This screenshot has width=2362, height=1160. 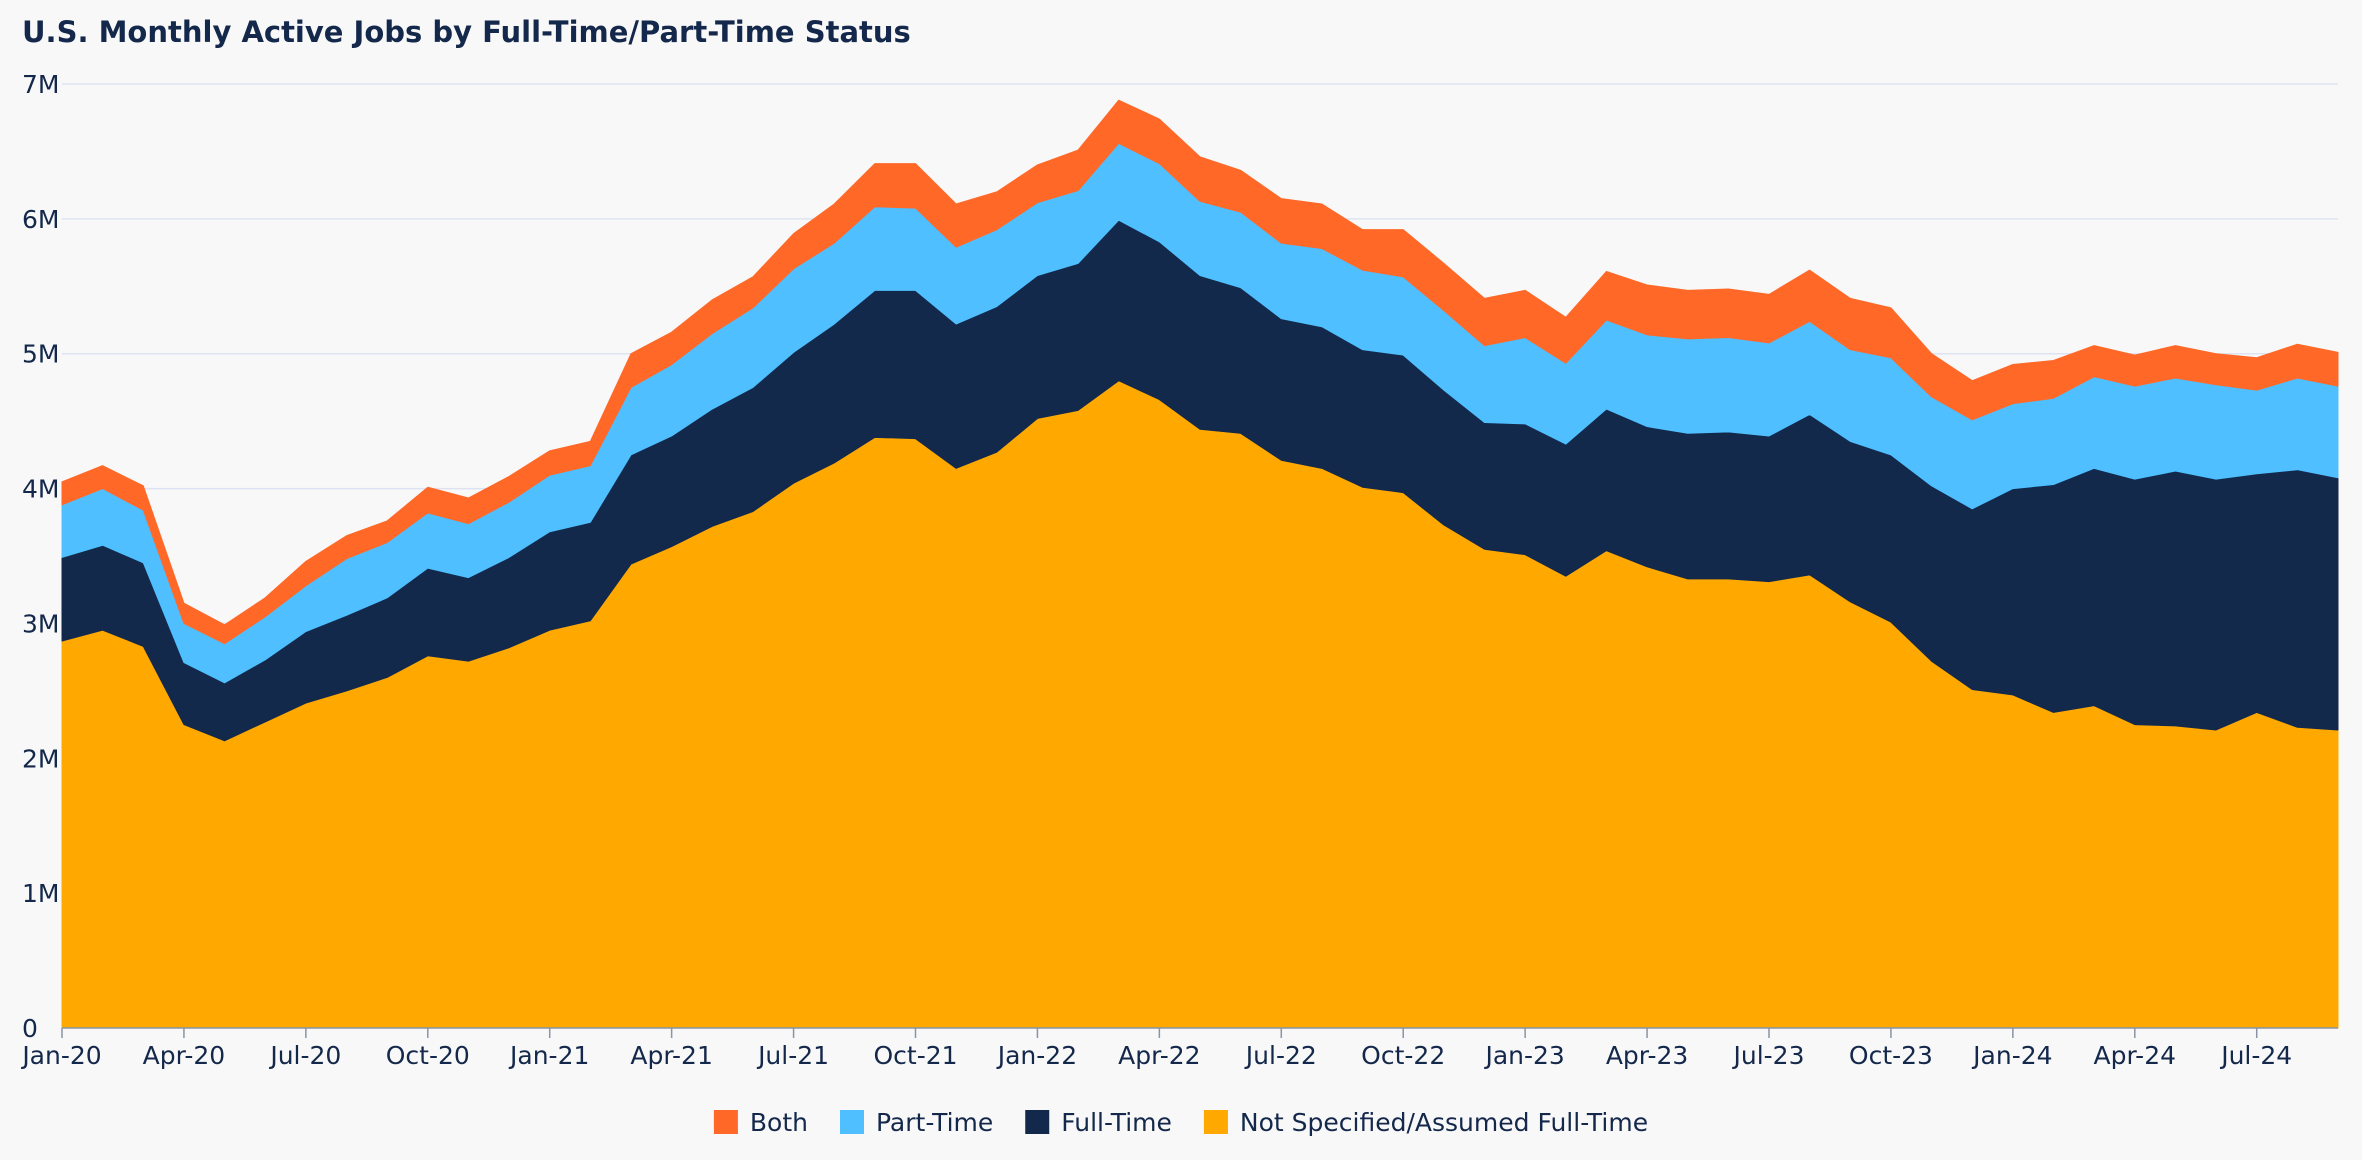 What do you see at coordinates (40, 893) in the screenshot?
I see `y-tick-label: 1M` at bounding box center [40, 893].